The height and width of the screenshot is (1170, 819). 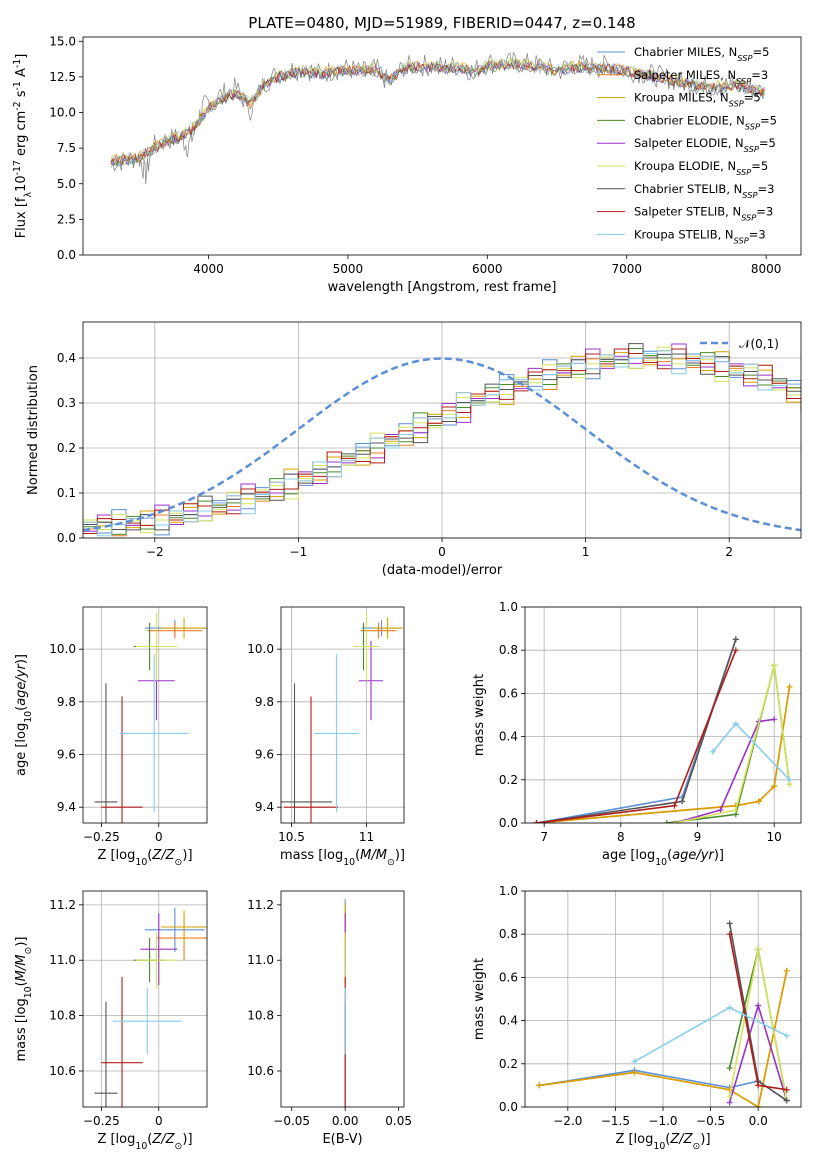 I want to click on x-tick-label: −1.5, so click(x=615, y=1121).